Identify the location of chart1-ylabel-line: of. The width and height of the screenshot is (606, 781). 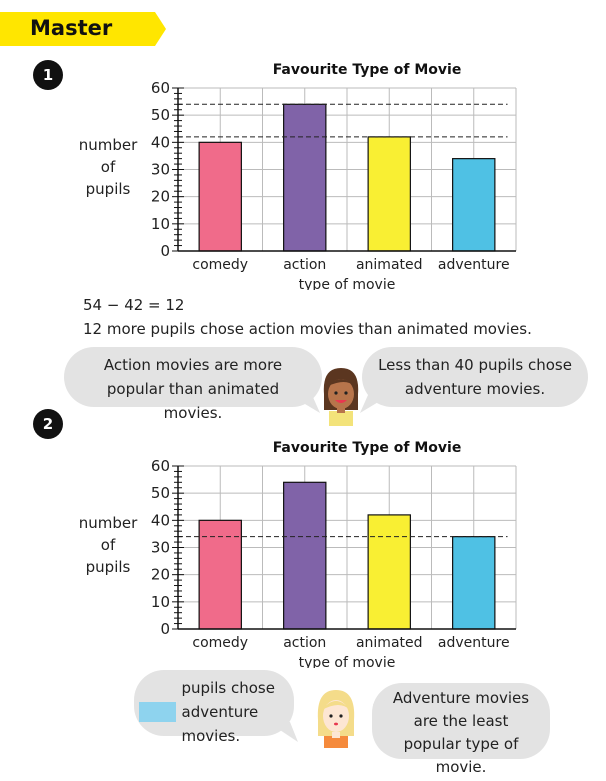
(108, 167).